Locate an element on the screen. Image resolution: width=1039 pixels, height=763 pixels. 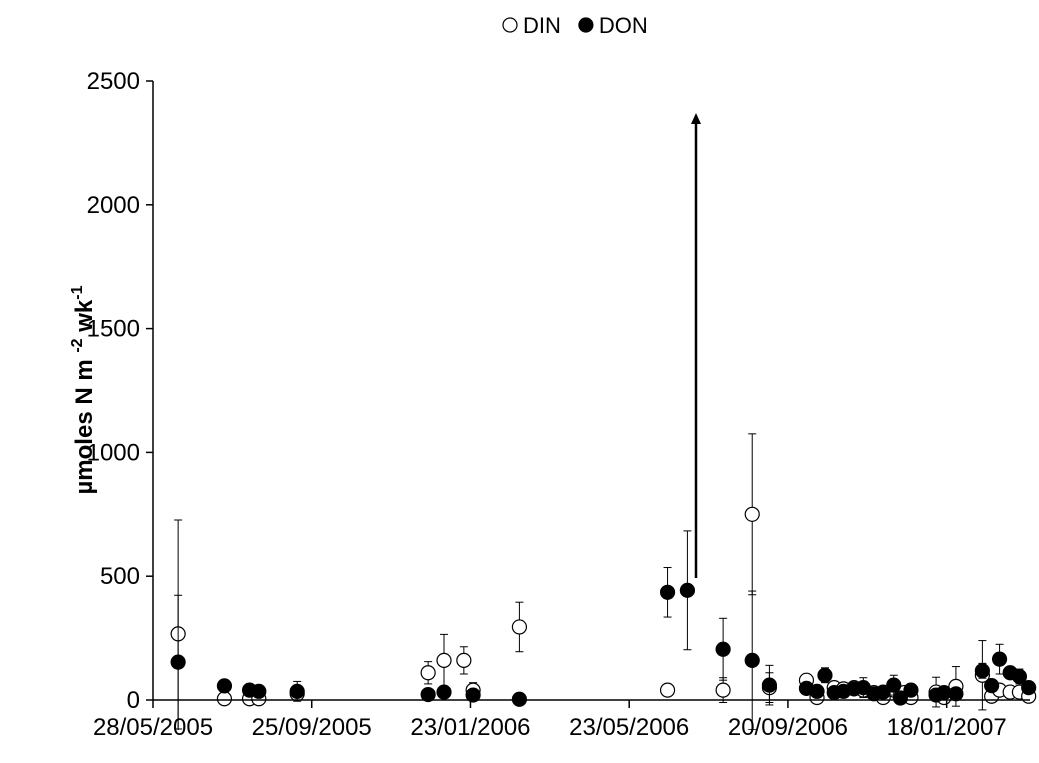
y-tick-label: 1000 is located at coordinates (113, 452).